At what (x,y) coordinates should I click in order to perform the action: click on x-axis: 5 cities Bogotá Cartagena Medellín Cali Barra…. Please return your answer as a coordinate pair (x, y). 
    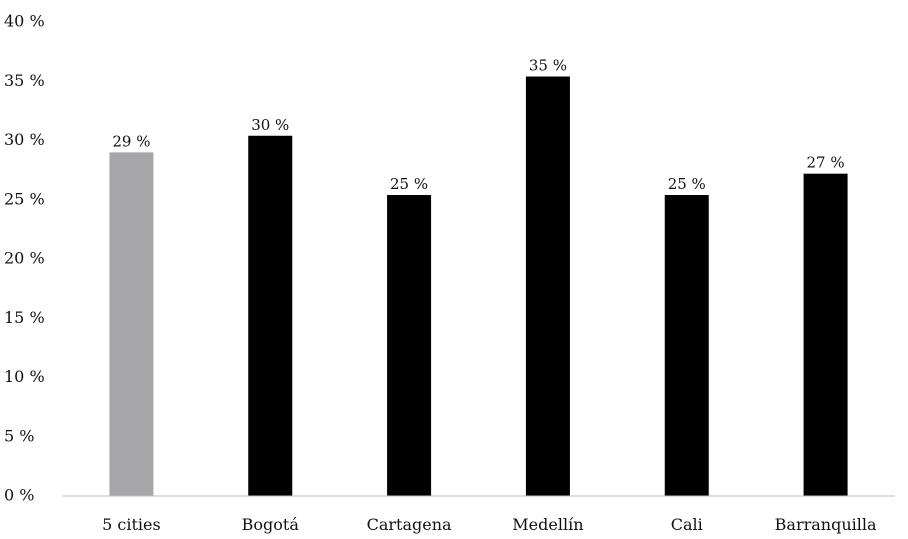
    Looking at the image, I should click on (478, 514).